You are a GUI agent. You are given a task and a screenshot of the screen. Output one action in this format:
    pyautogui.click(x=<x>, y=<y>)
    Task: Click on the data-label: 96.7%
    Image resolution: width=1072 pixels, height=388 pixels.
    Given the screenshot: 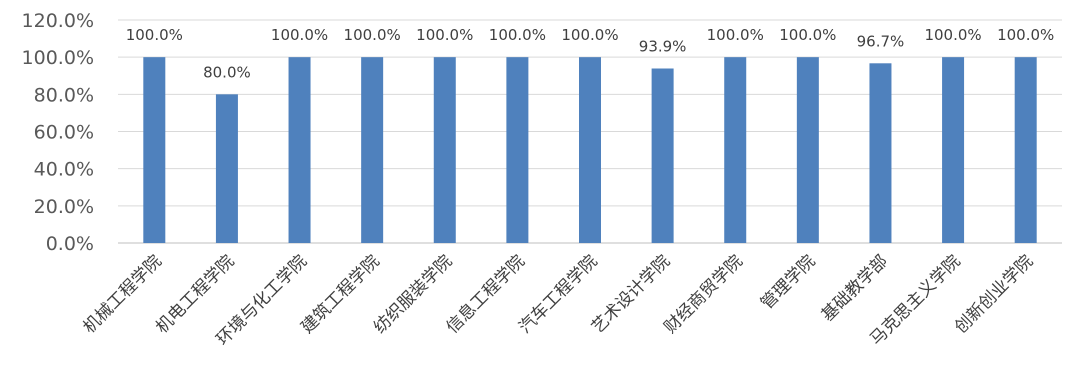 What is the action you would take?
    pyautogui.click(x=881, y=41)
    